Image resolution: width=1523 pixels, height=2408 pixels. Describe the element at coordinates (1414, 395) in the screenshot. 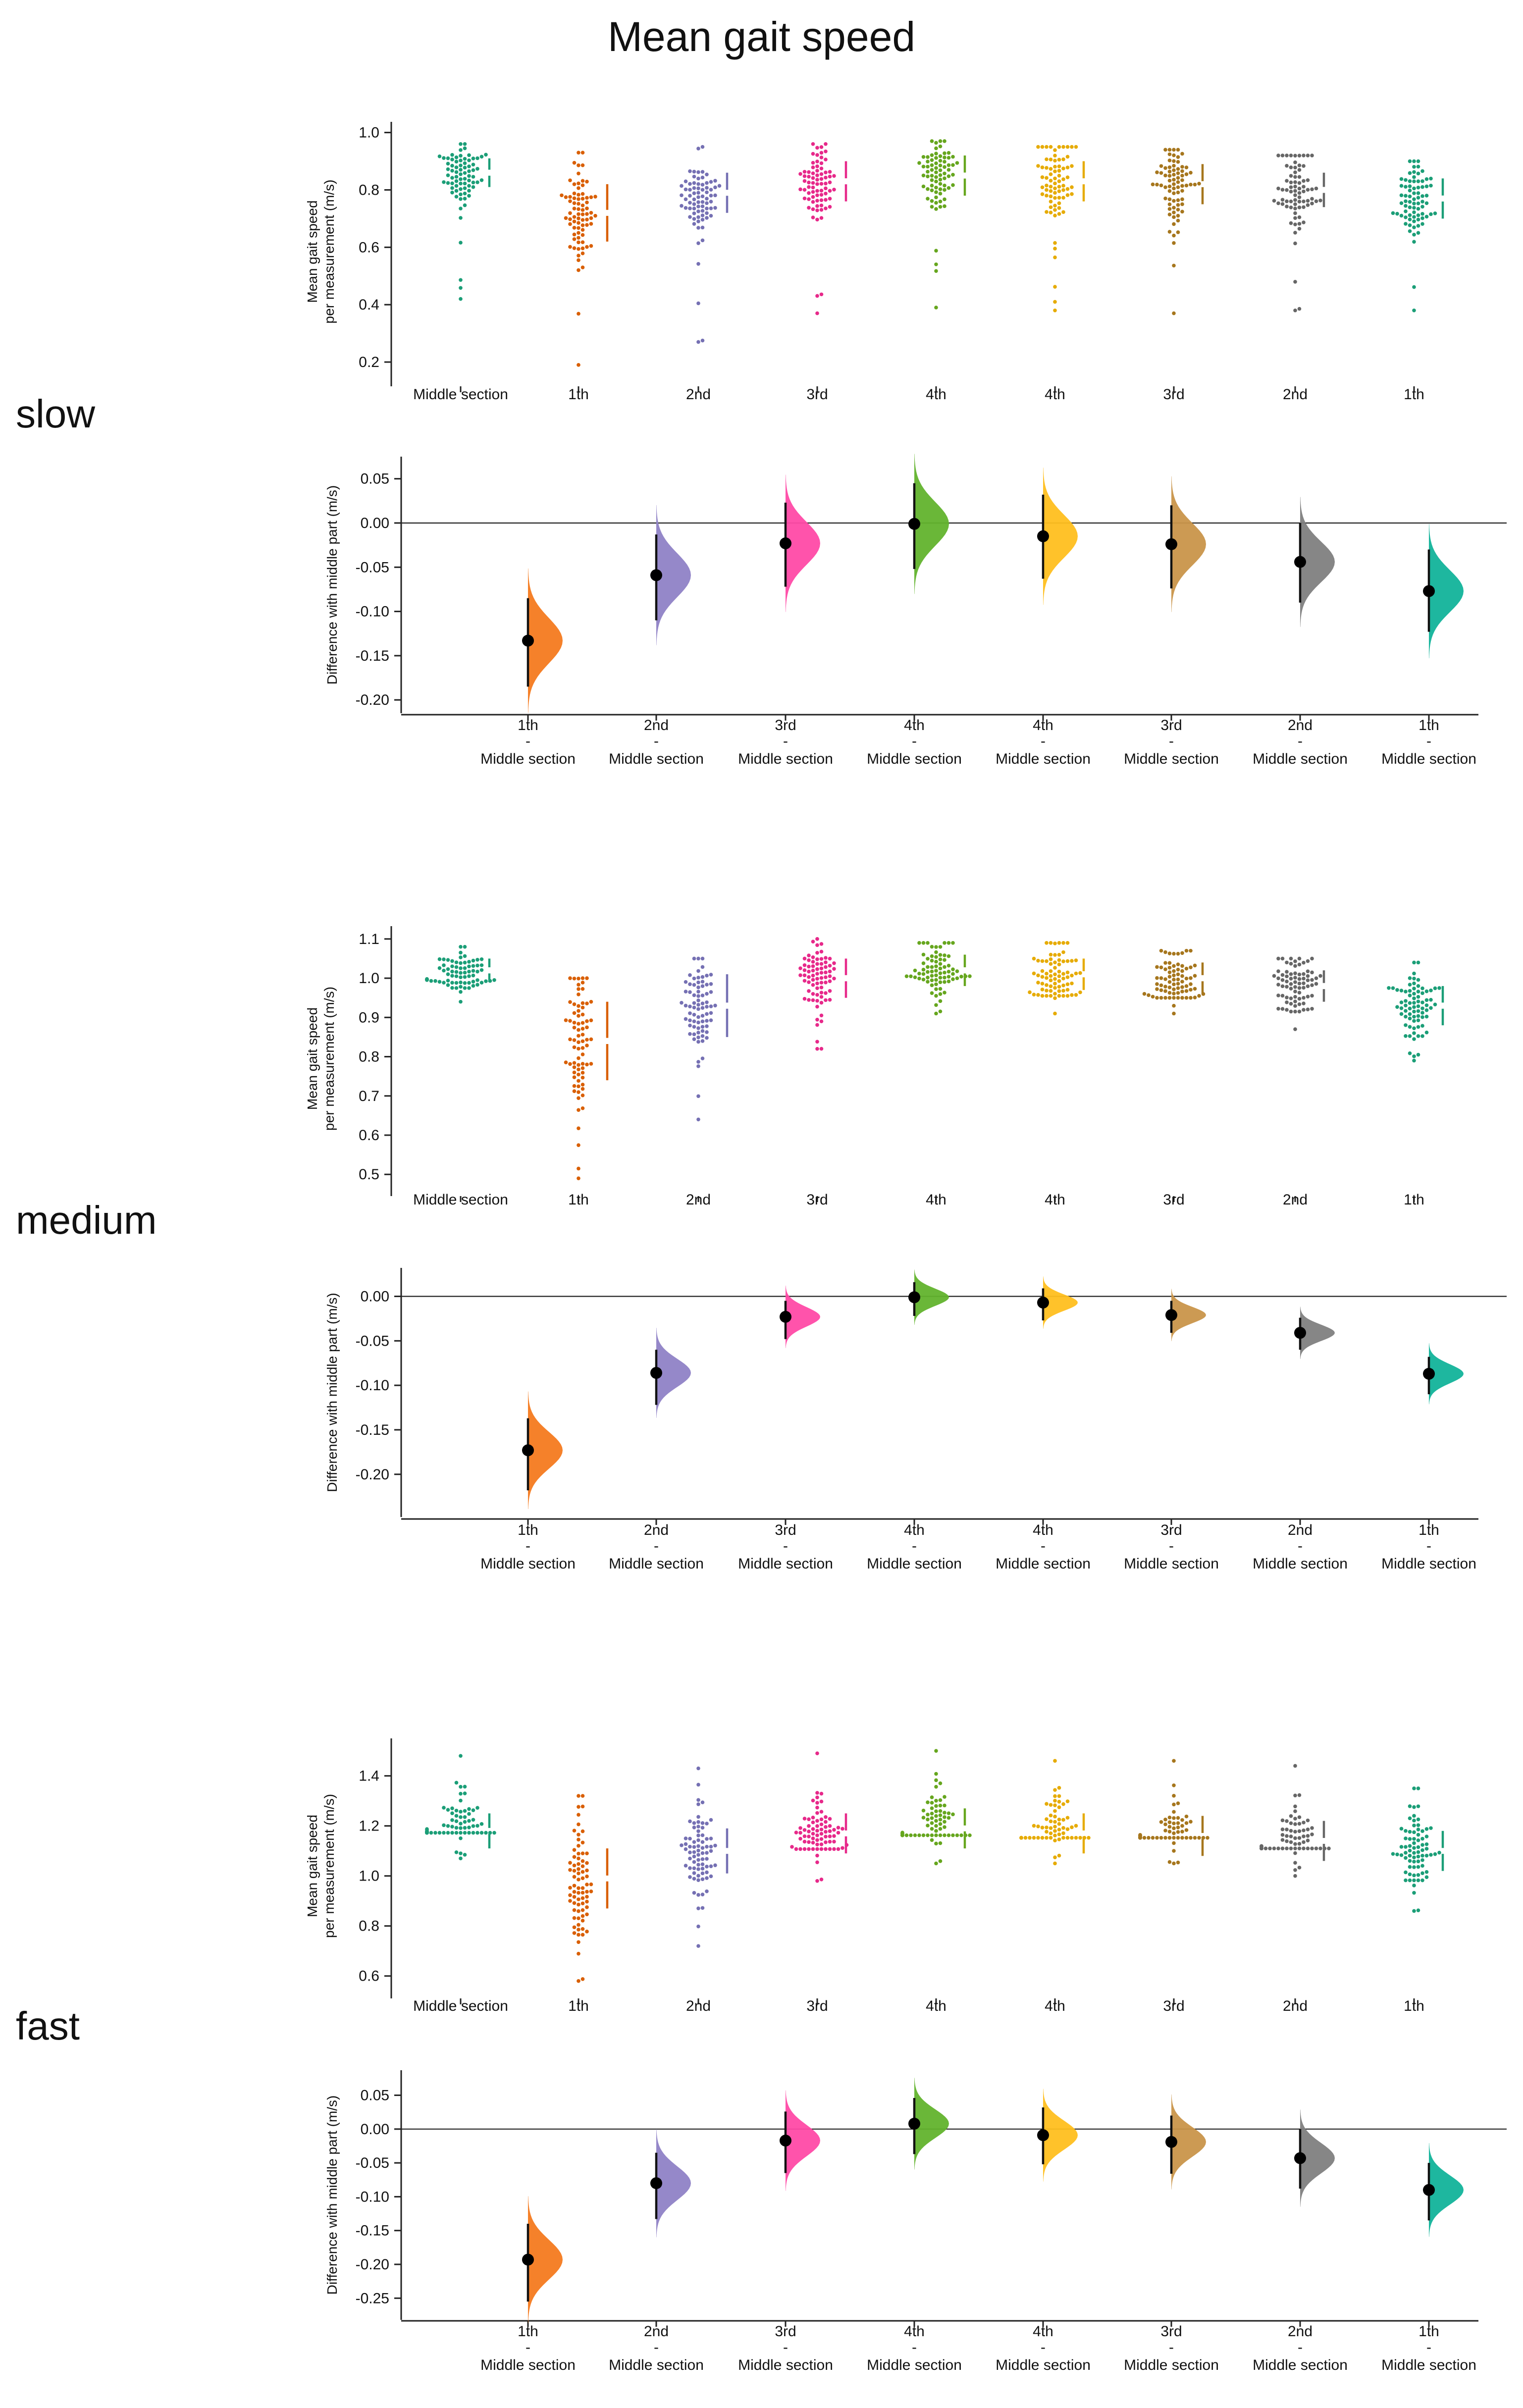

I see `x-tick-label: 1th` at that location.